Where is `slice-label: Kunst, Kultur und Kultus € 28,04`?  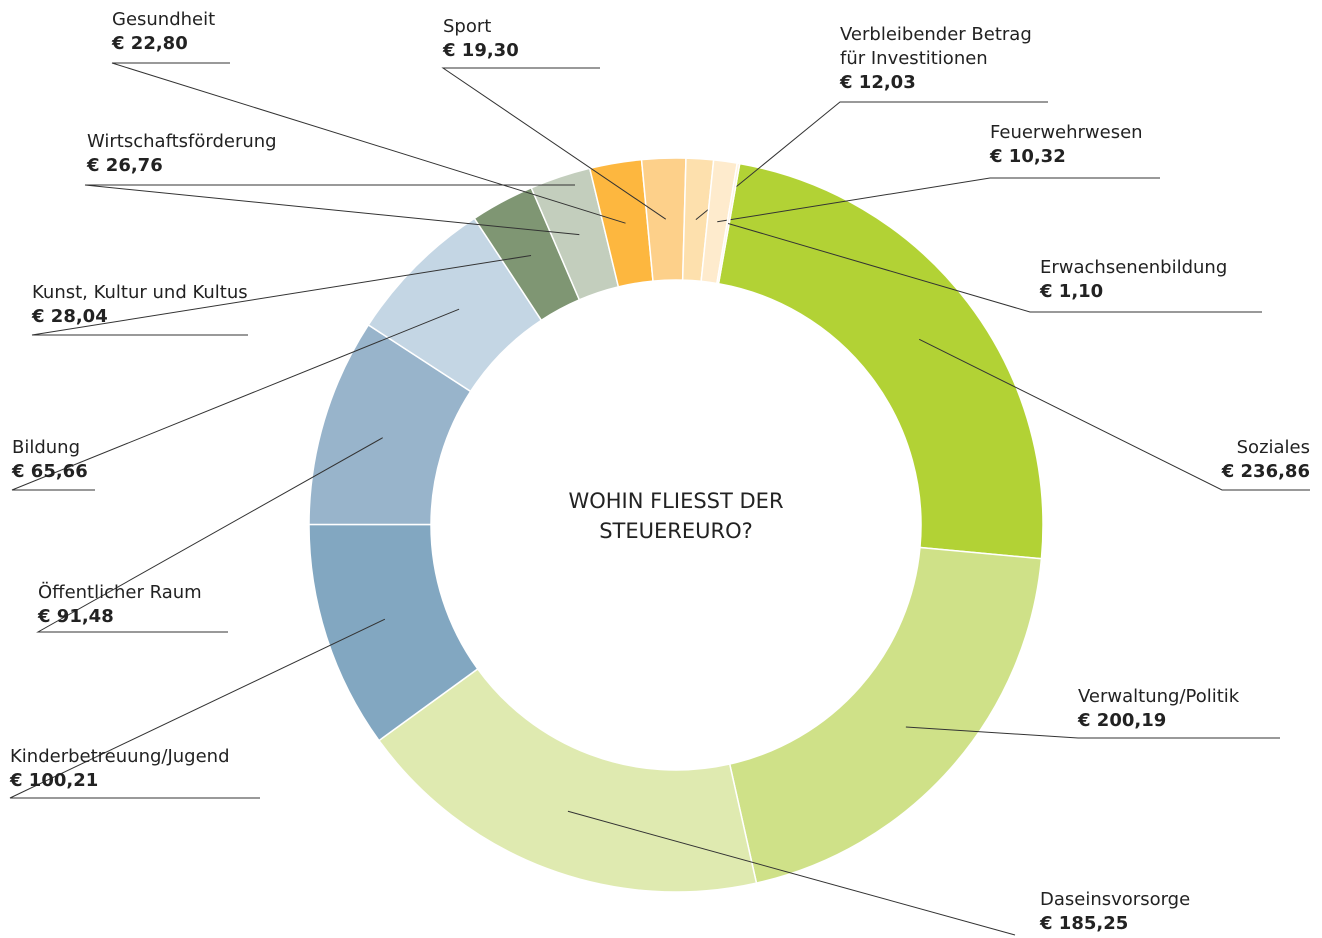 slice-label: Kunst, Kultur und Kultus € 28,04 is located at coordinates (140, 305).